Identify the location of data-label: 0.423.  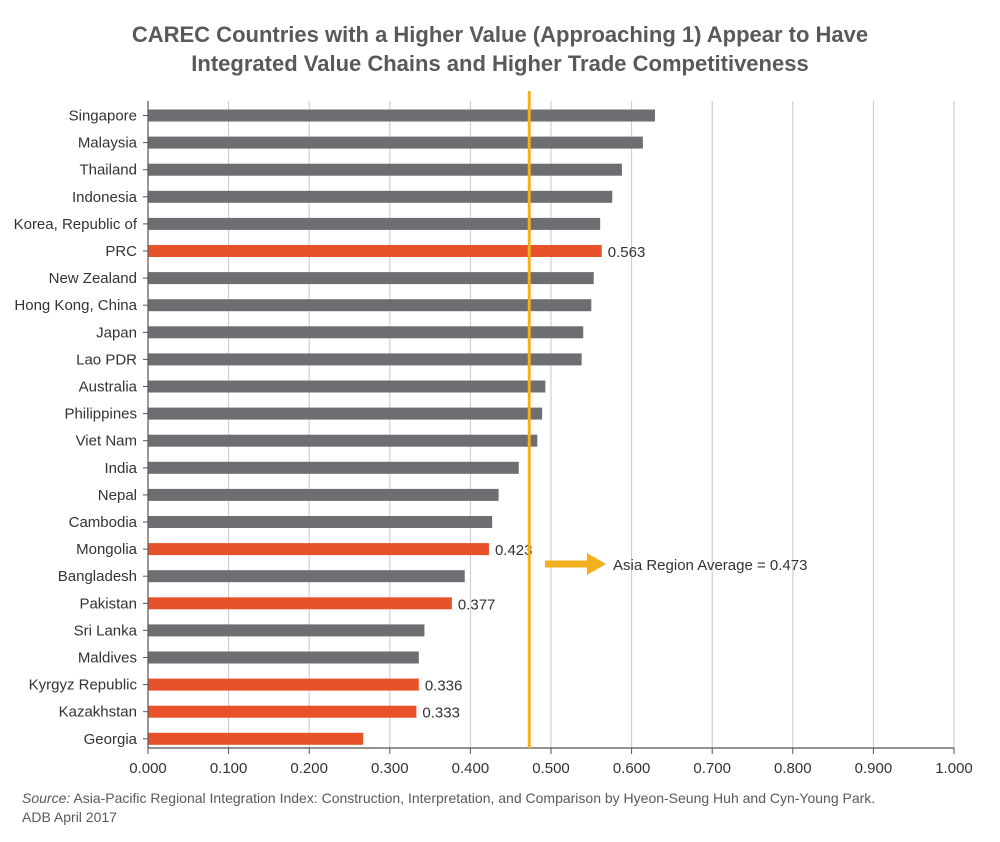
(514, 550).